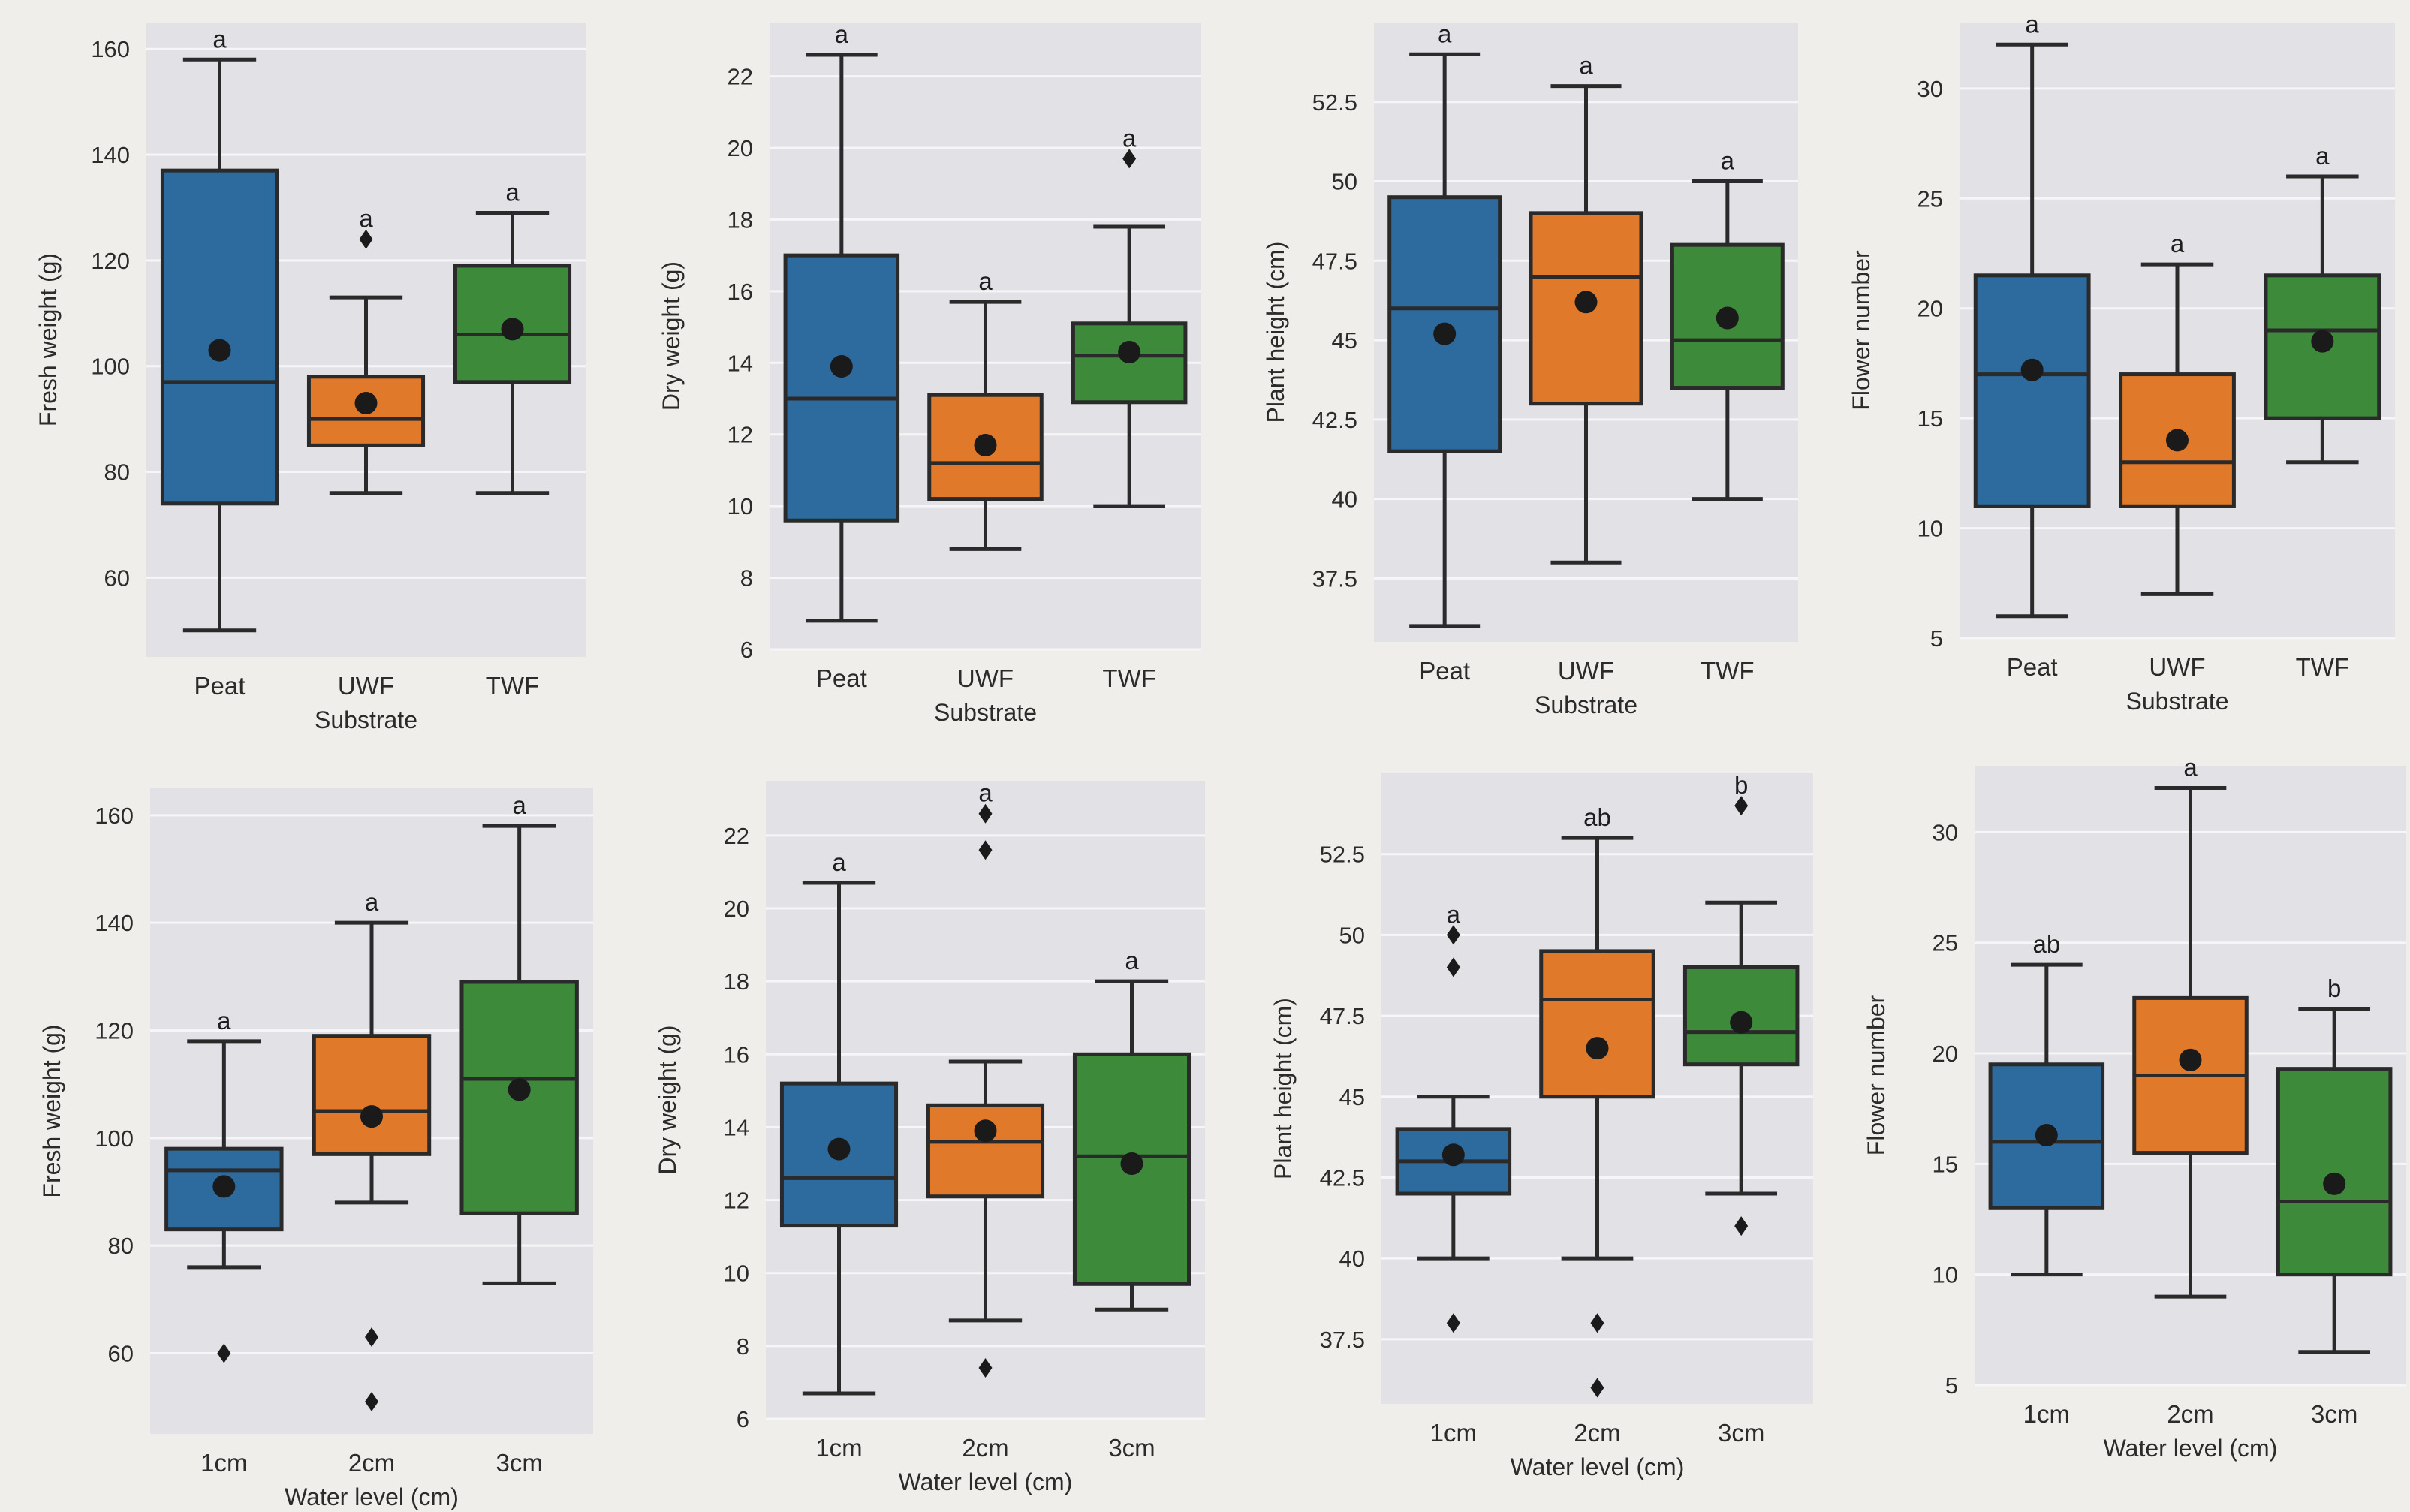 This screenshot has width=2410, height=1512. Describe the element at coordinates (740, 77) in the screenshot. I see `y-tick-label: 22` at that location.